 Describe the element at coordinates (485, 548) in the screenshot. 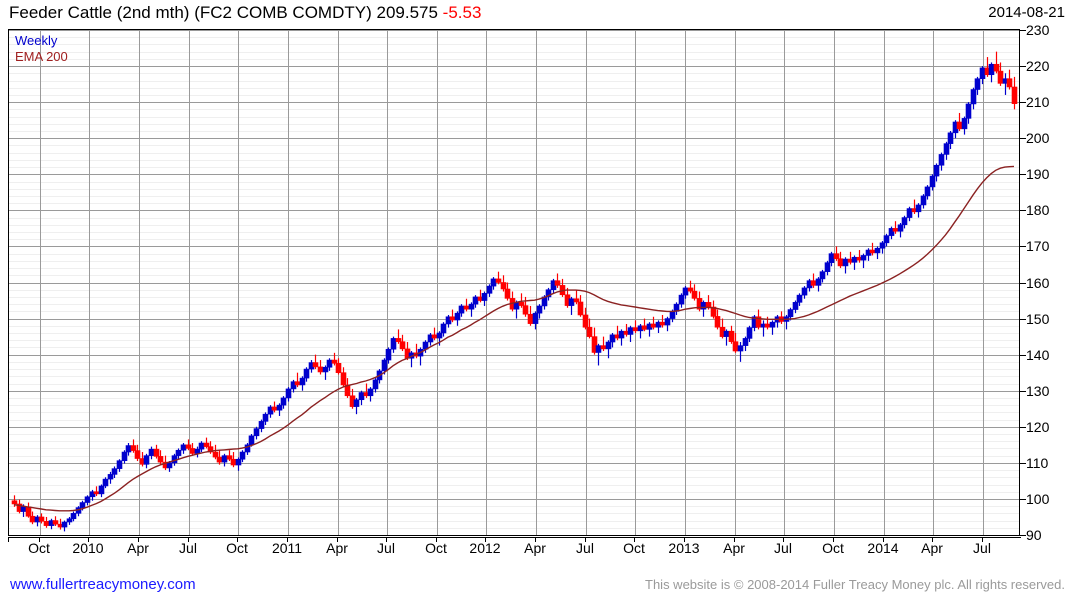

I see `x-axis-tick-label: 2012` at that location.